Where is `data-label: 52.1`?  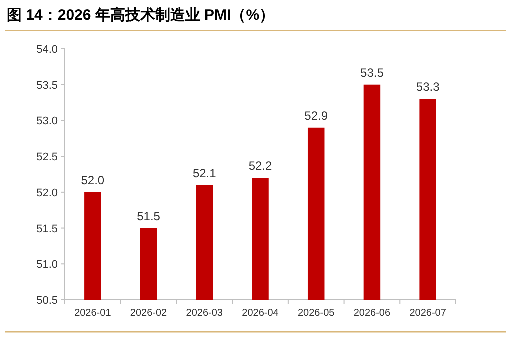
data-label: 52.1 is located at coordinates (204, 173).